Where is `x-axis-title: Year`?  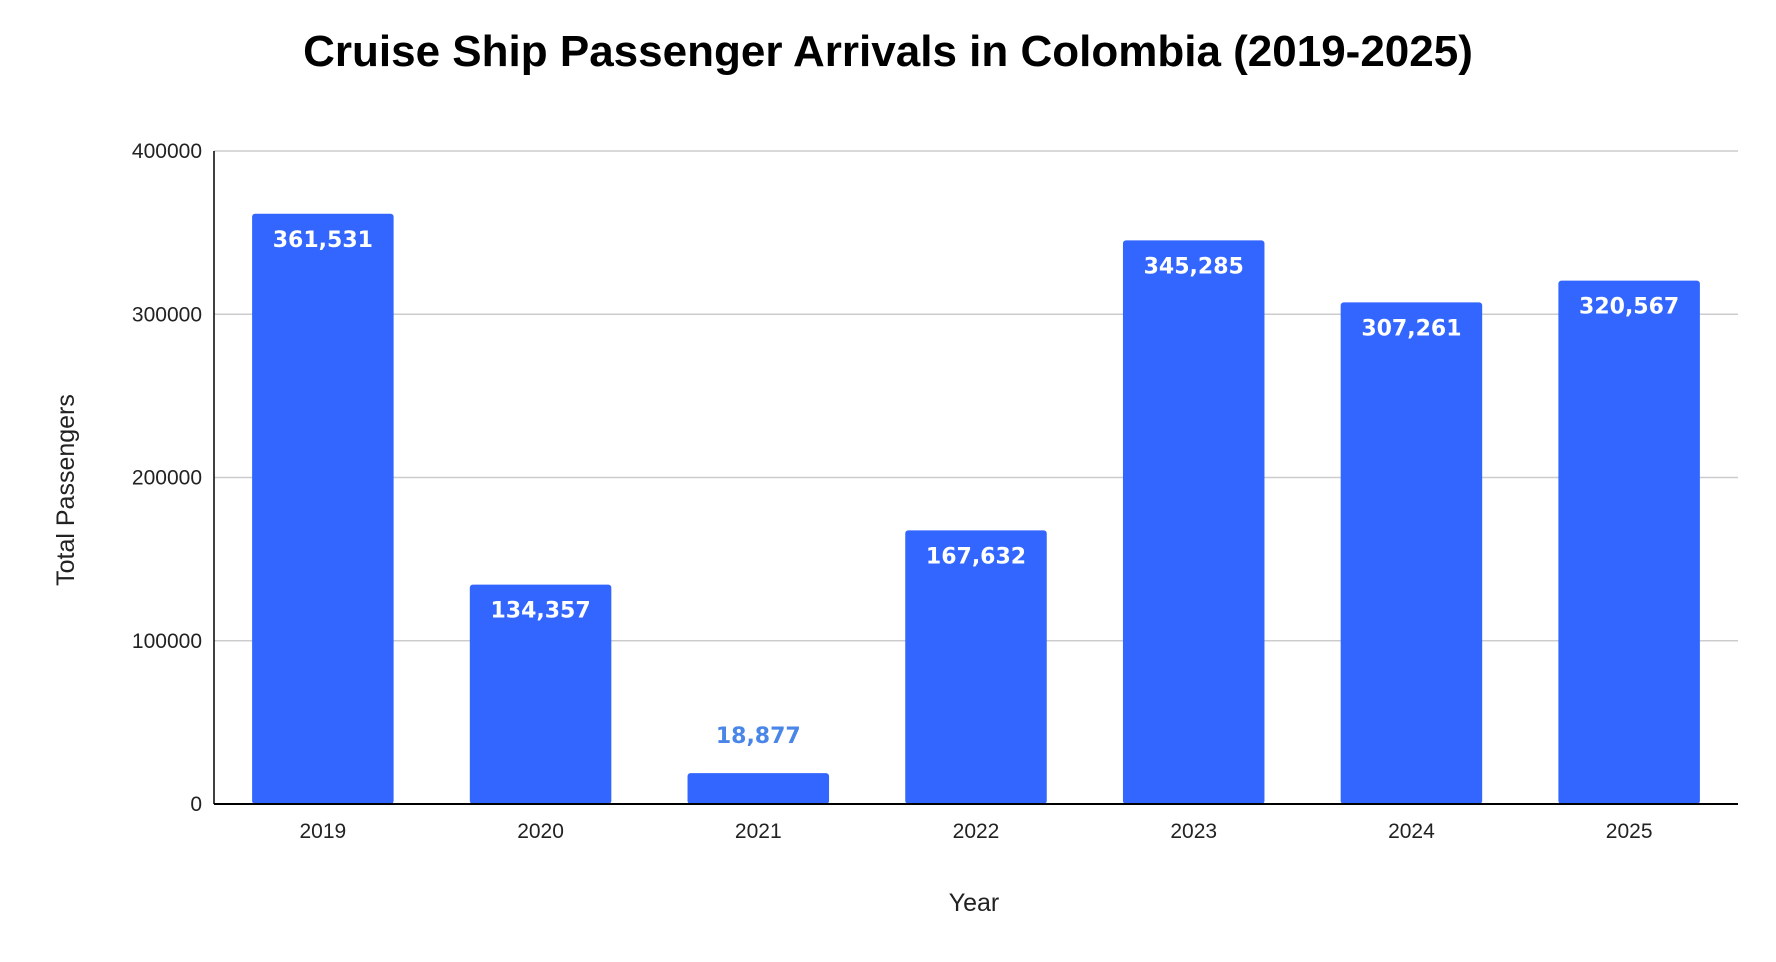 x-axis-title: Year is located at coordinates (974, 903).